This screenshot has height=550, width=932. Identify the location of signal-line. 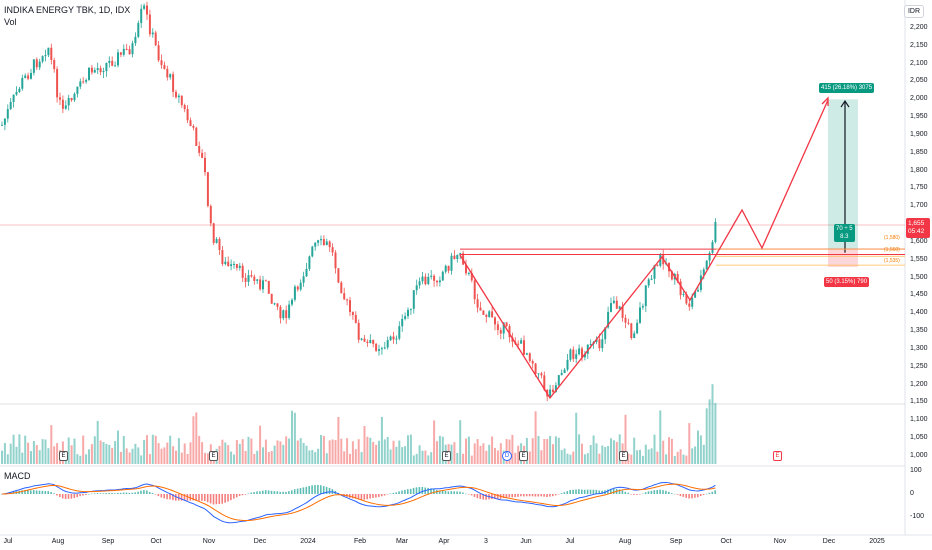
(358, 502).